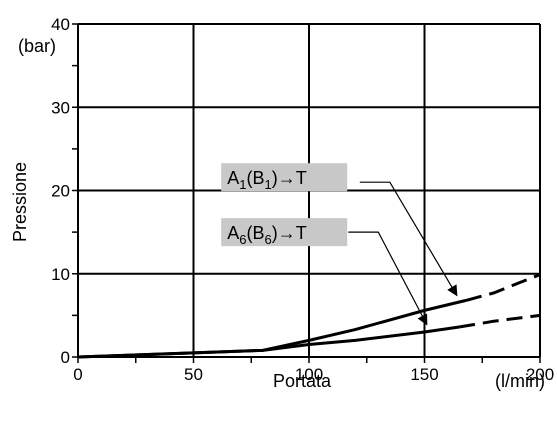 This screenshot has width=557, height=421. Describe the element at coordinates (268, 342) in the screenshot. I see `series-2-line` at that location.